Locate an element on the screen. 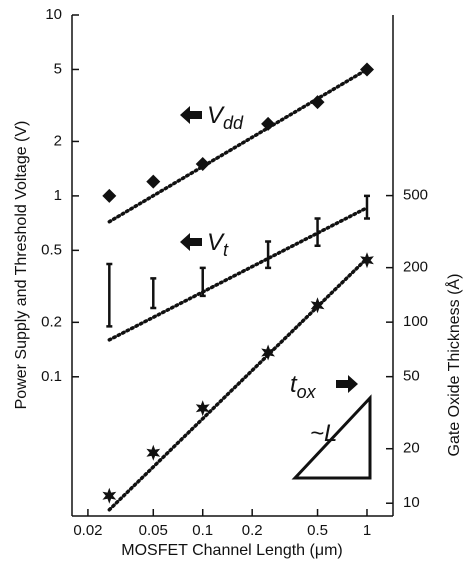 The height and width of the screenshot is (566, 474). x-tick-label: 0.05 is located at coordinates (153, 530).